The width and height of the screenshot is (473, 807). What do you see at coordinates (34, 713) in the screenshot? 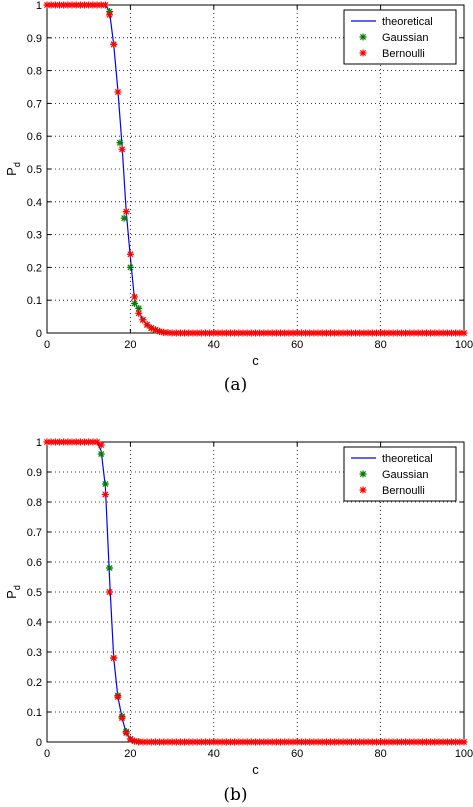
I see `y-tick-label: 0.1` at bounding box center [34, 713].